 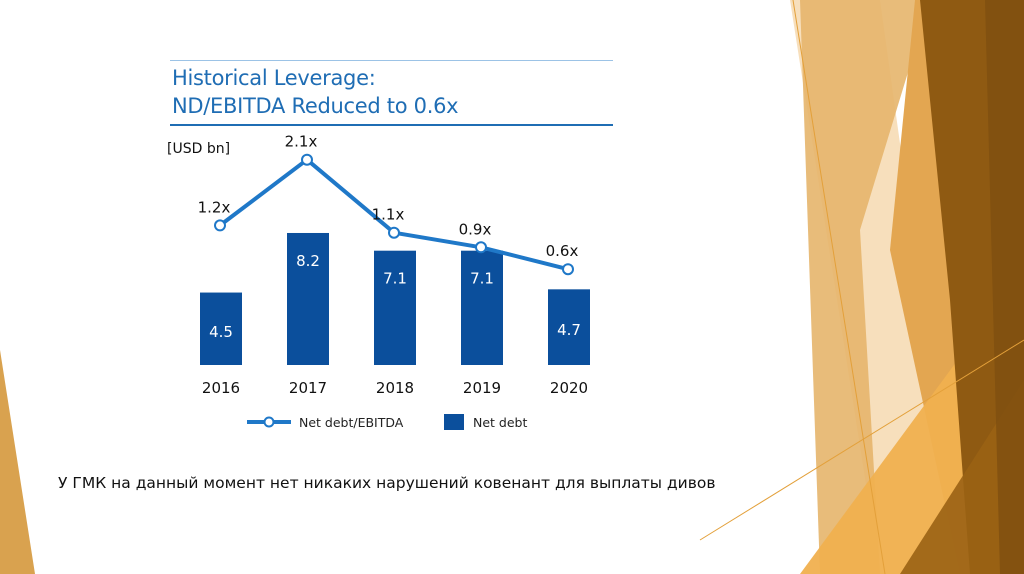 What do you see at coordinates (221, 388) in the screenshot?
I see `x-tick-2016: 2016` at bounding box center [221, 388].